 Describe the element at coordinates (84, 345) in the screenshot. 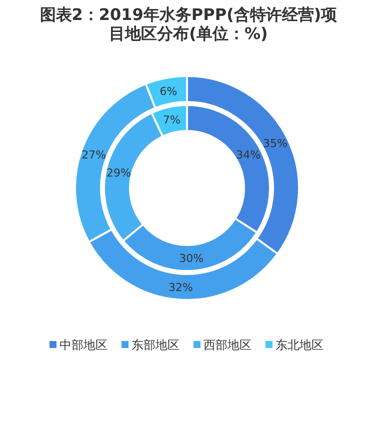

I see `legend-label: 中部地区` at that location.